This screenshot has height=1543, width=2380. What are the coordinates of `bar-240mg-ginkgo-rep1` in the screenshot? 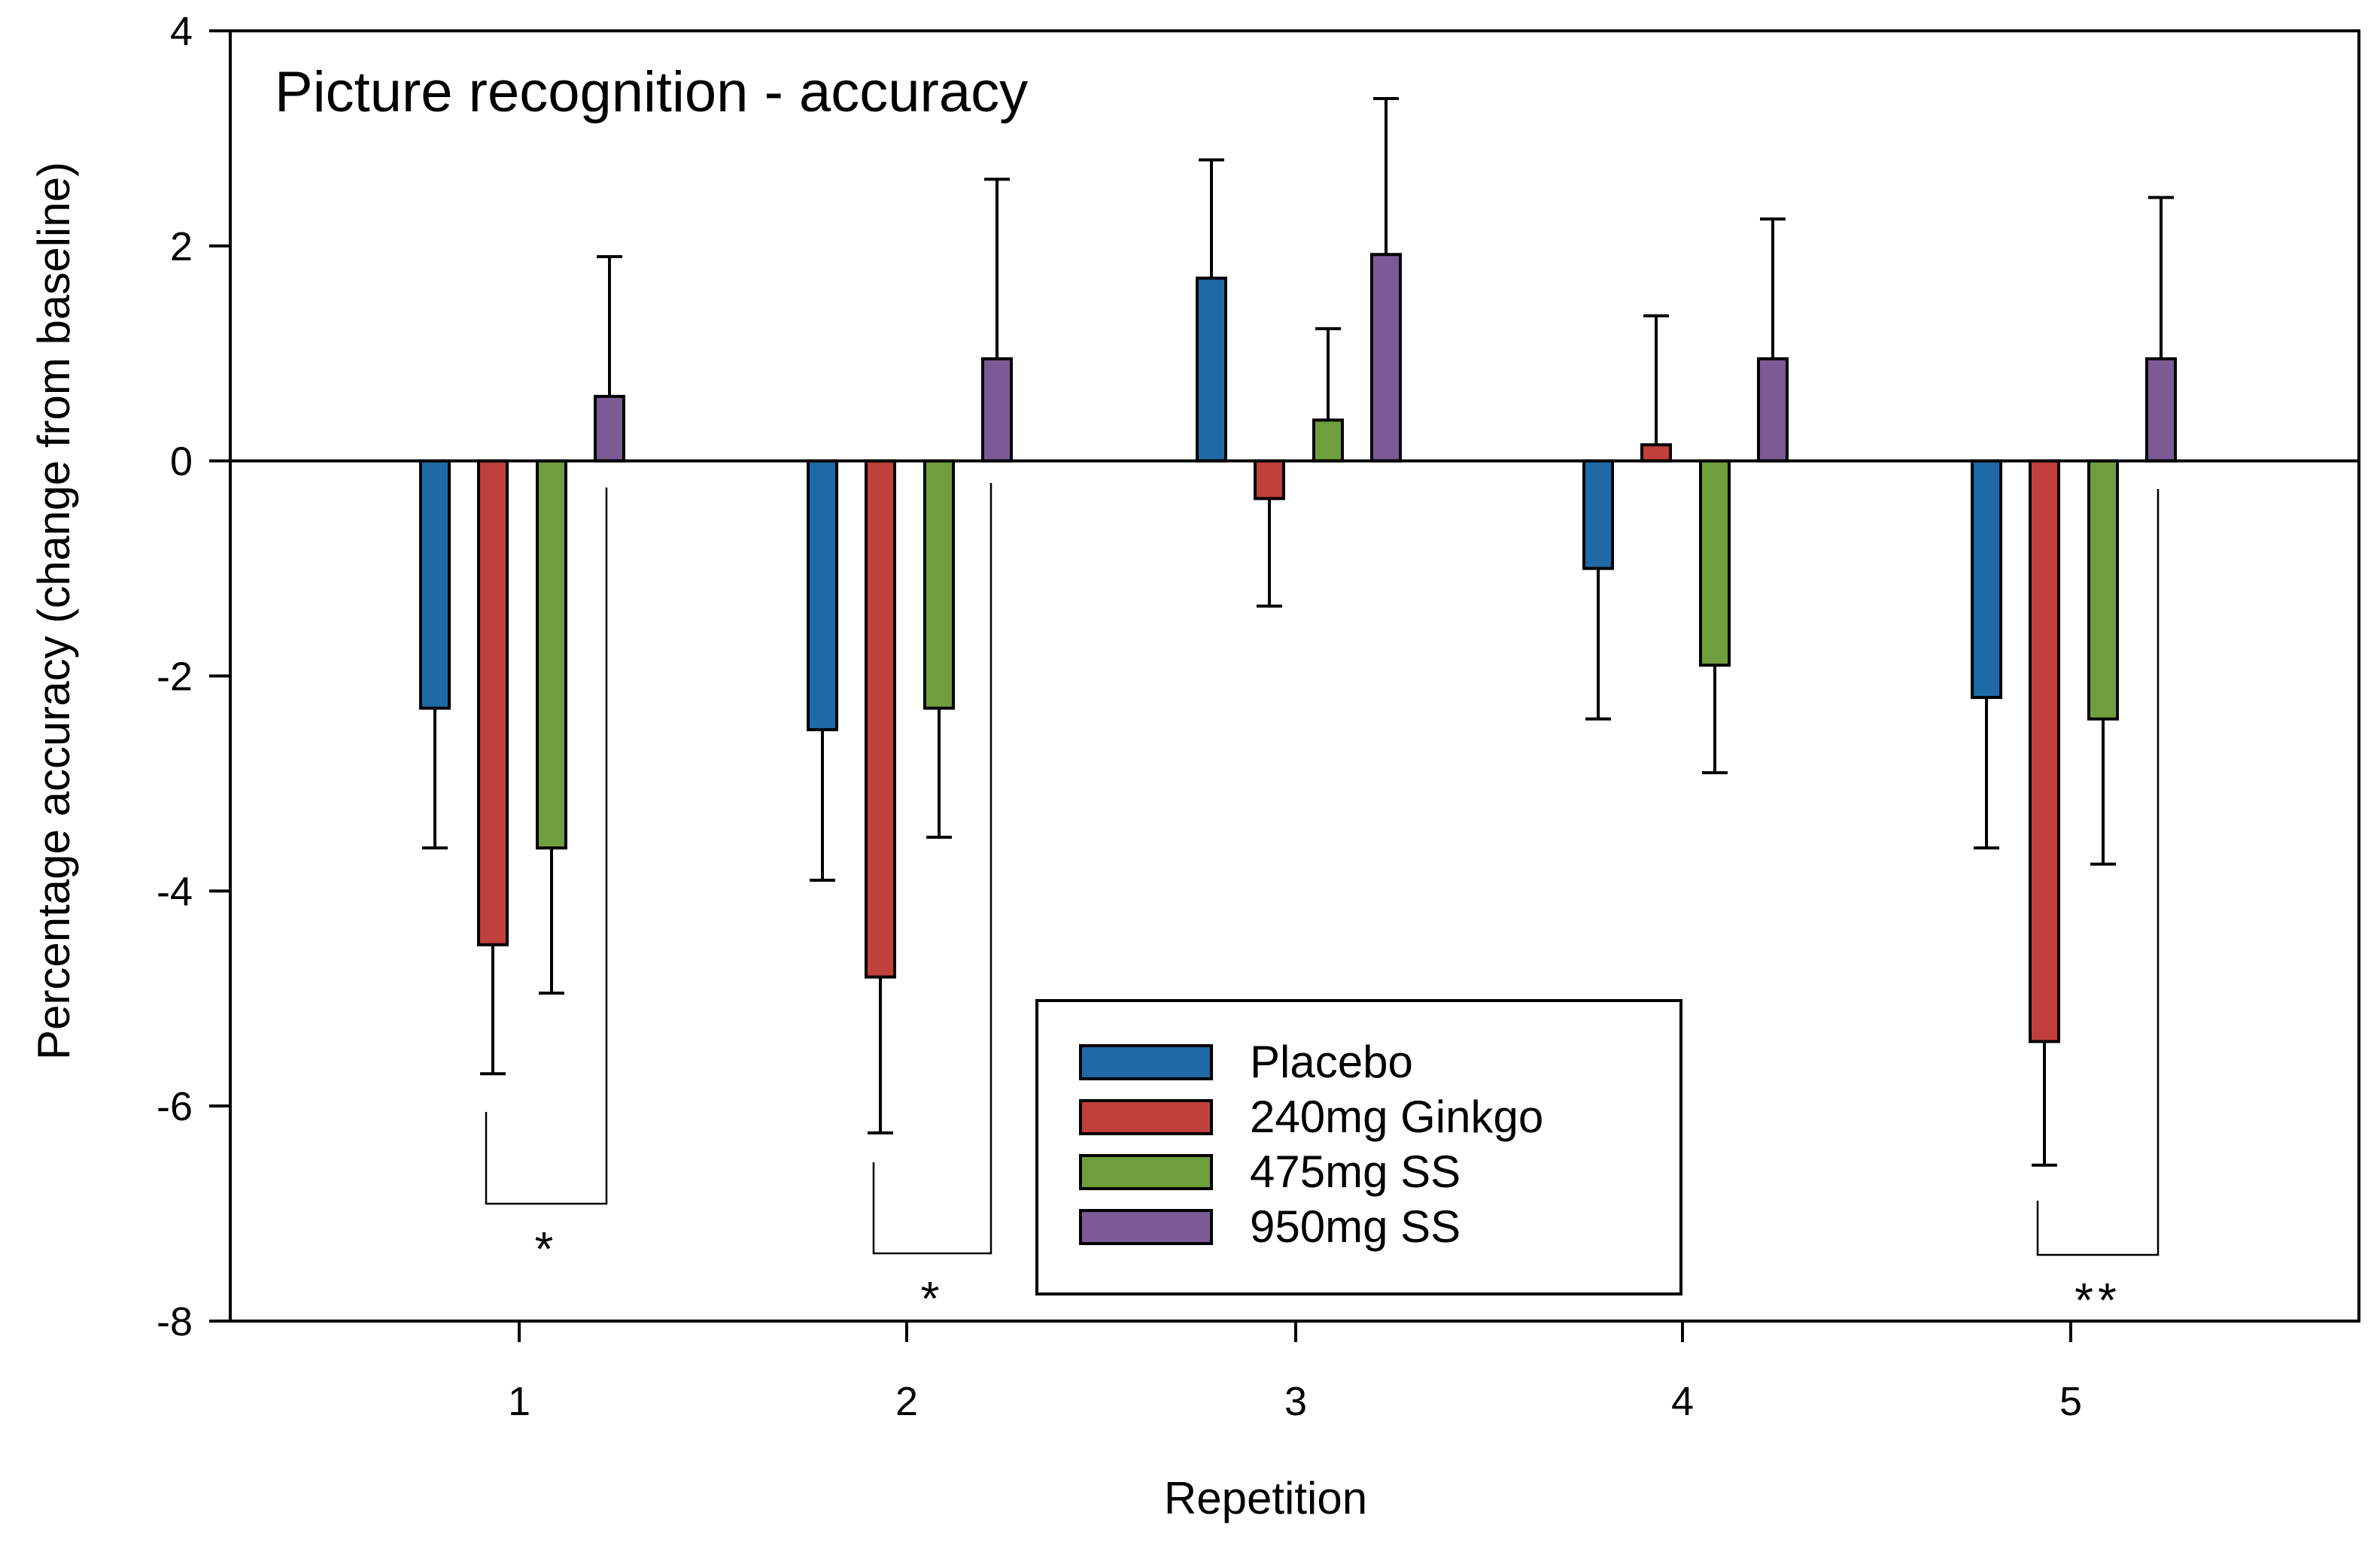 It's located at (493, 703).